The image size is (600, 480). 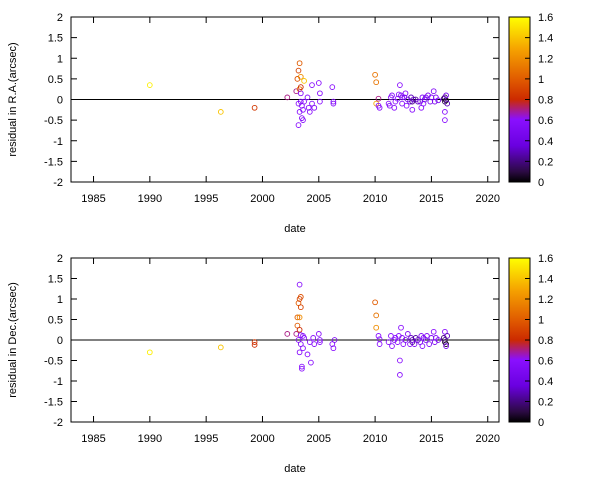 I want to click on colorbar-tick-label: 0.8, so click(x=545, y=341).